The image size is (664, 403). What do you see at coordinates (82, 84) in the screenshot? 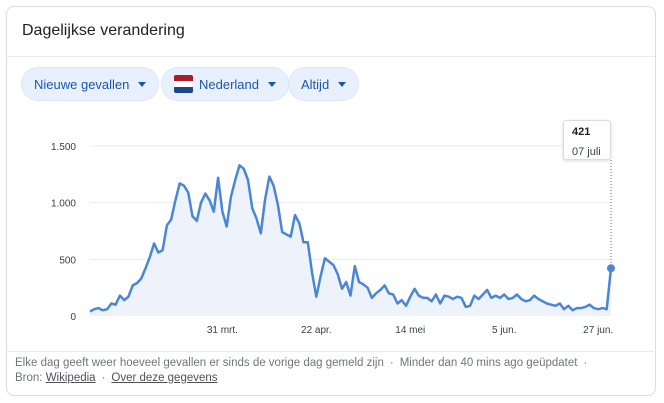
I see `metric-dropdown-label: Nieuwe gevallen` at bounding box center [82, 84].